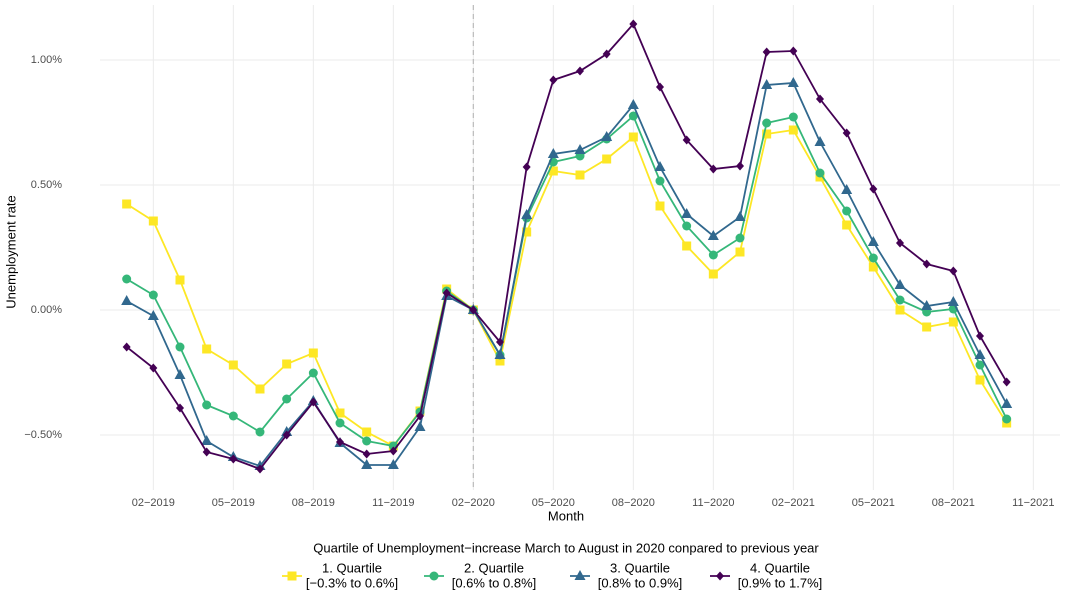 The width and height of the screenshot is (1072, 594). Describe the element at coordinates (780, 582) in the screenshot. I see `legend-detail: [0.9% to 1.7%]` at that location.